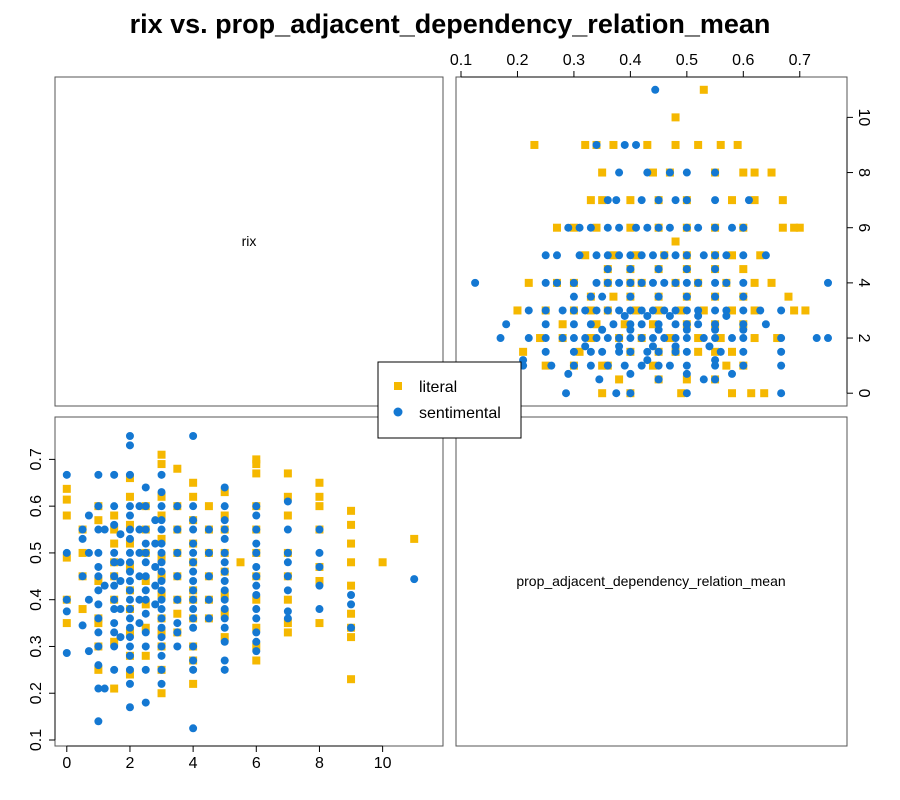 The width and height of the screenshot is (900, 800). What do you see at coordinates (743, 60) in the screenshot?
I see `axis-top-tick-label: 0.6` at bounding box center [743, 60].